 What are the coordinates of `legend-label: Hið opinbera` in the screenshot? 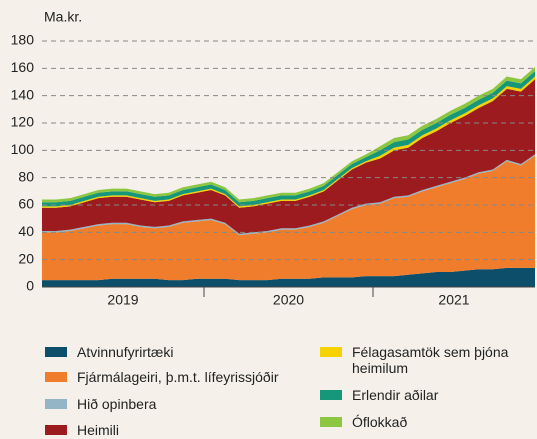 It's located at (117, 404).